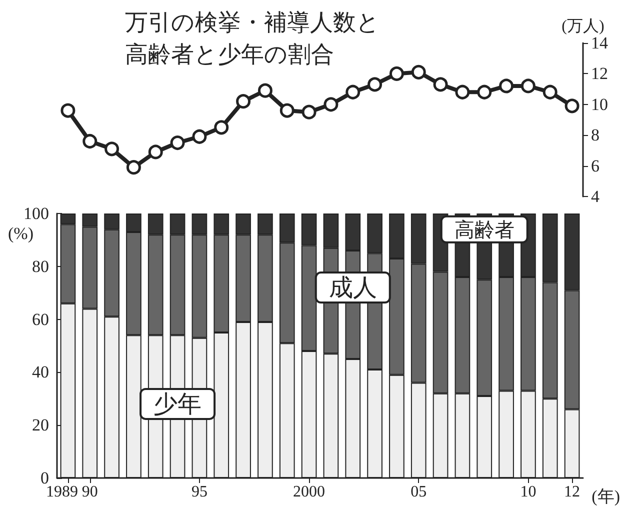 Image resolution: width=624 pixels, height=507 pixels. Describe the element at coordinates (178, 404) in the screenshot. I see `series-label: 少年` at that location.